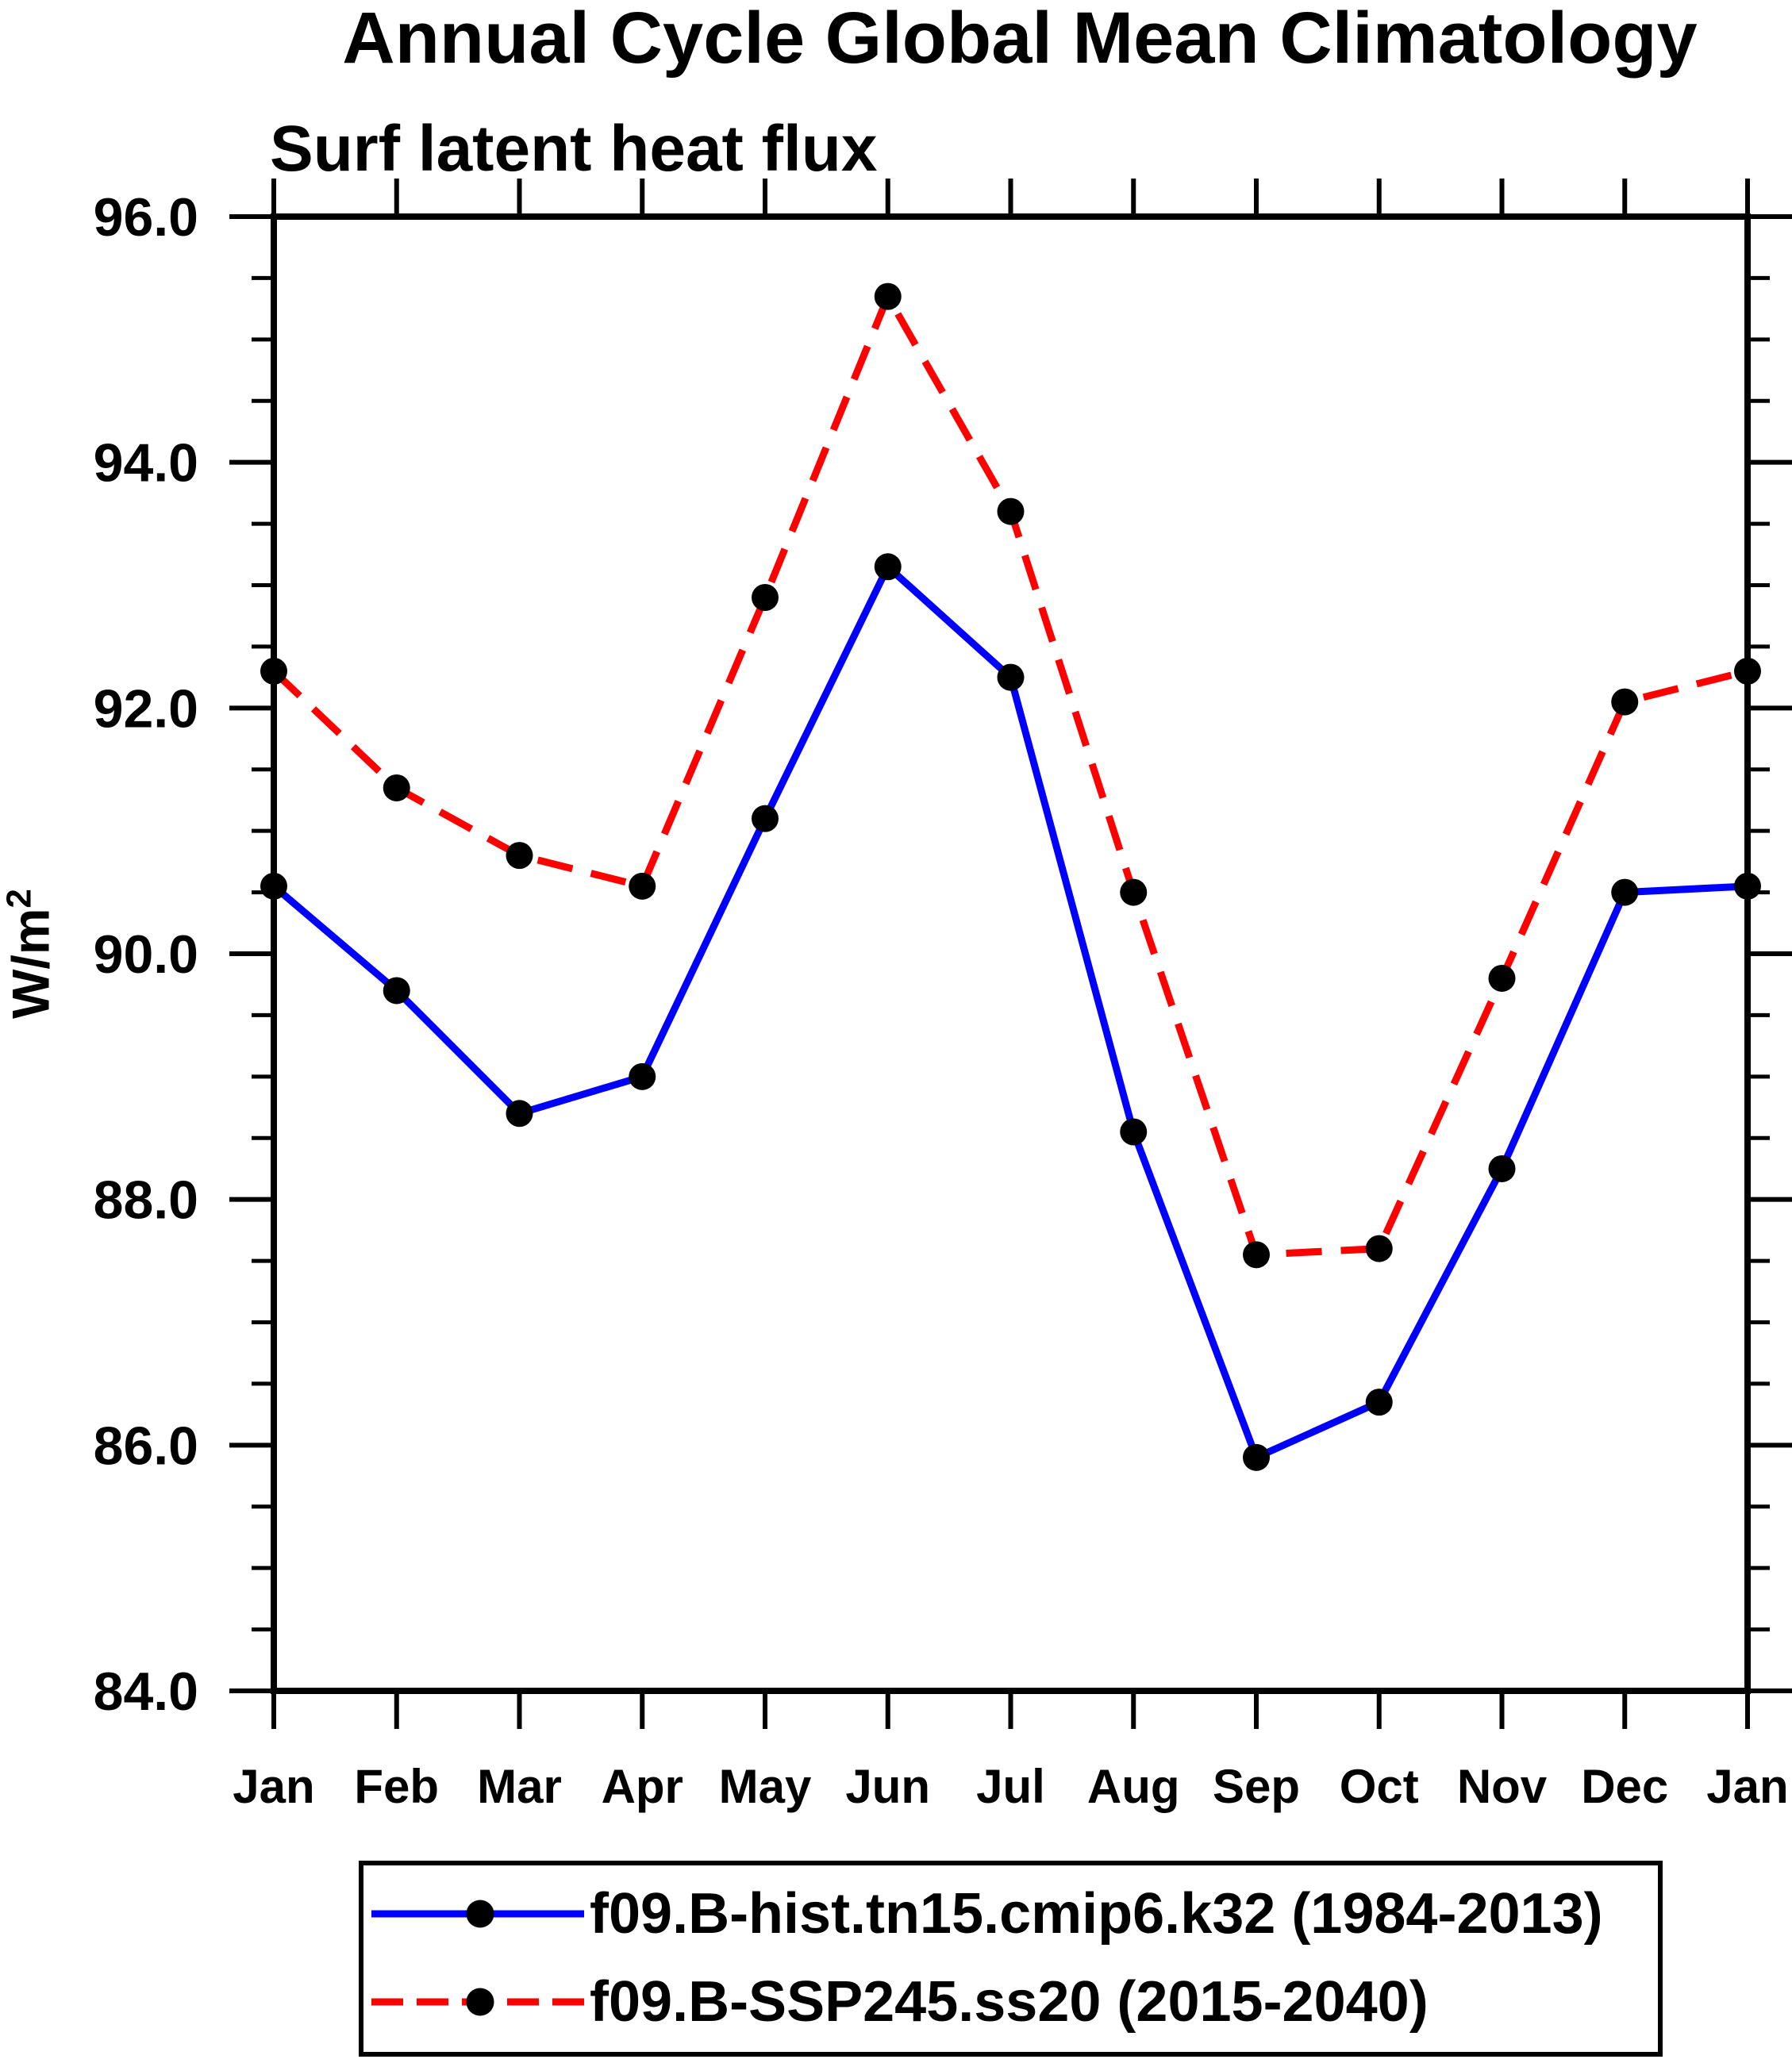  What do you see at coordinates (30, 963) in the screenshot?
I see `y-axis-label-base: W/m` at bounding box center [30, 963].